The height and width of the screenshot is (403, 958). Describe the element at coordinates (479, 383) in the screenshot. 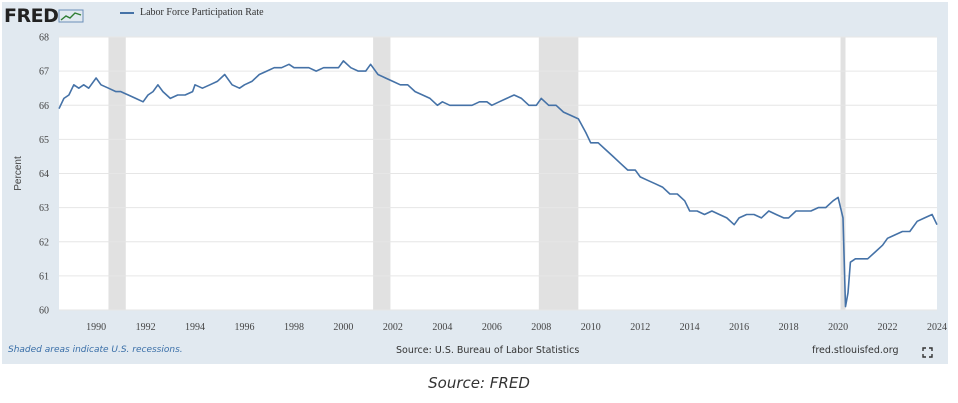

I see `image-caption: Source: FRED` at that location.